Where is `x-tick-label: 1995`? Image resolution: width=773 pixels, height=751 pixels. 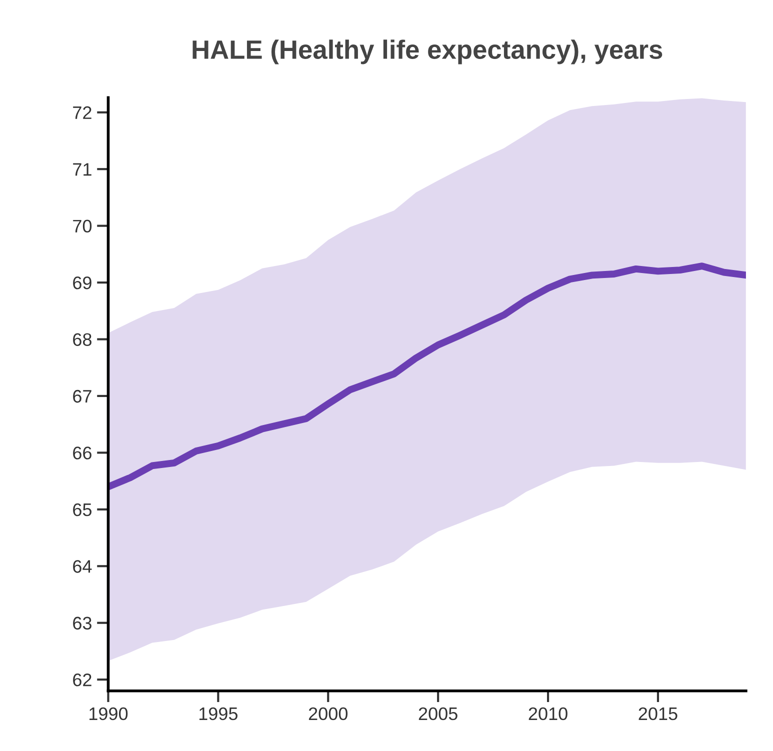 x-tick-label: 1995 is located at coordinates (218, 713).